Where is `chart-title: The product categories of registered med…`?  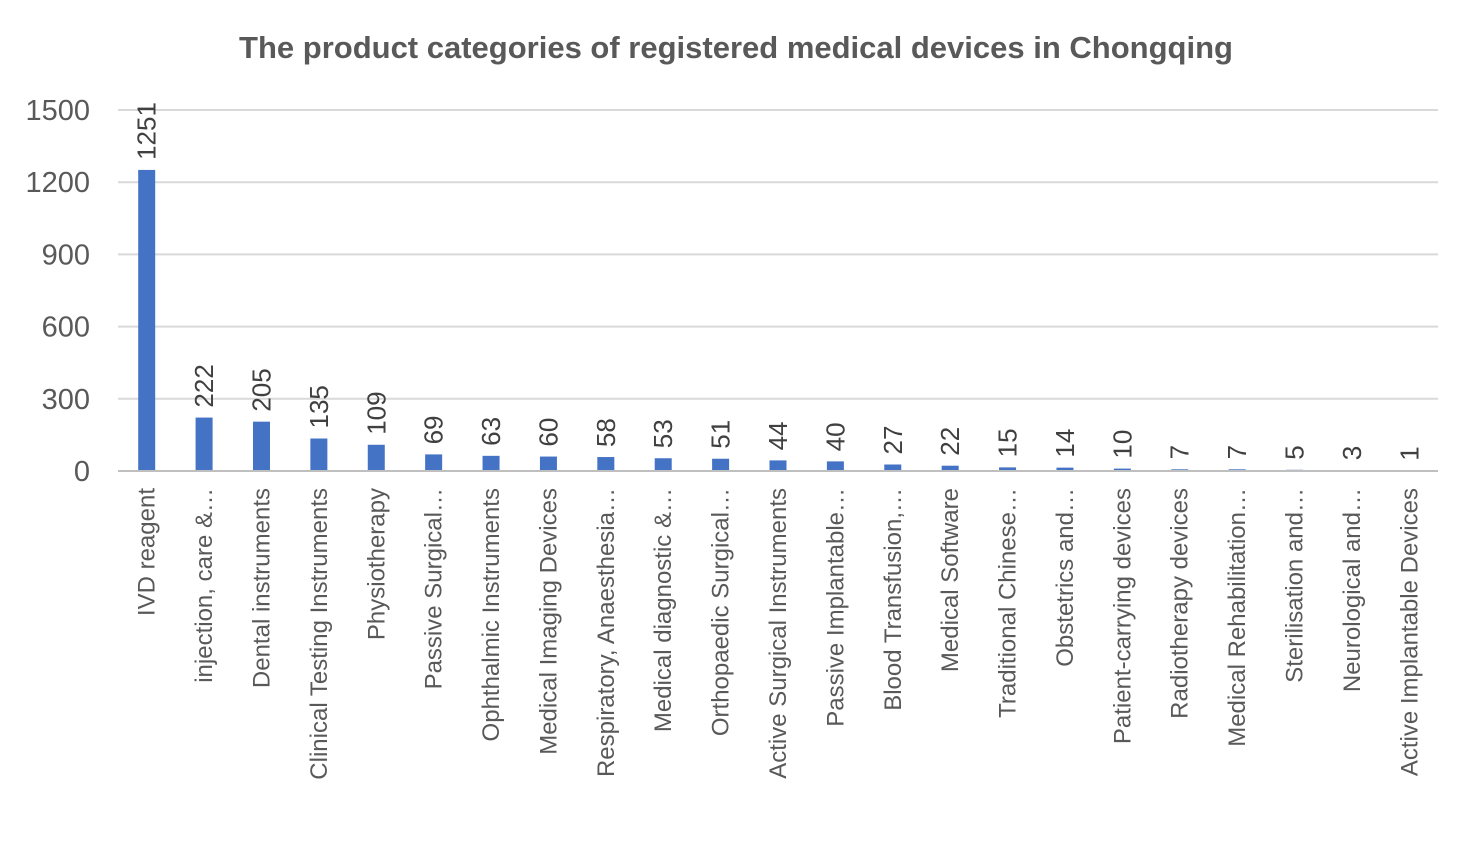
chart-title: The product categories of registered med… is located at coordinates (736, 47).